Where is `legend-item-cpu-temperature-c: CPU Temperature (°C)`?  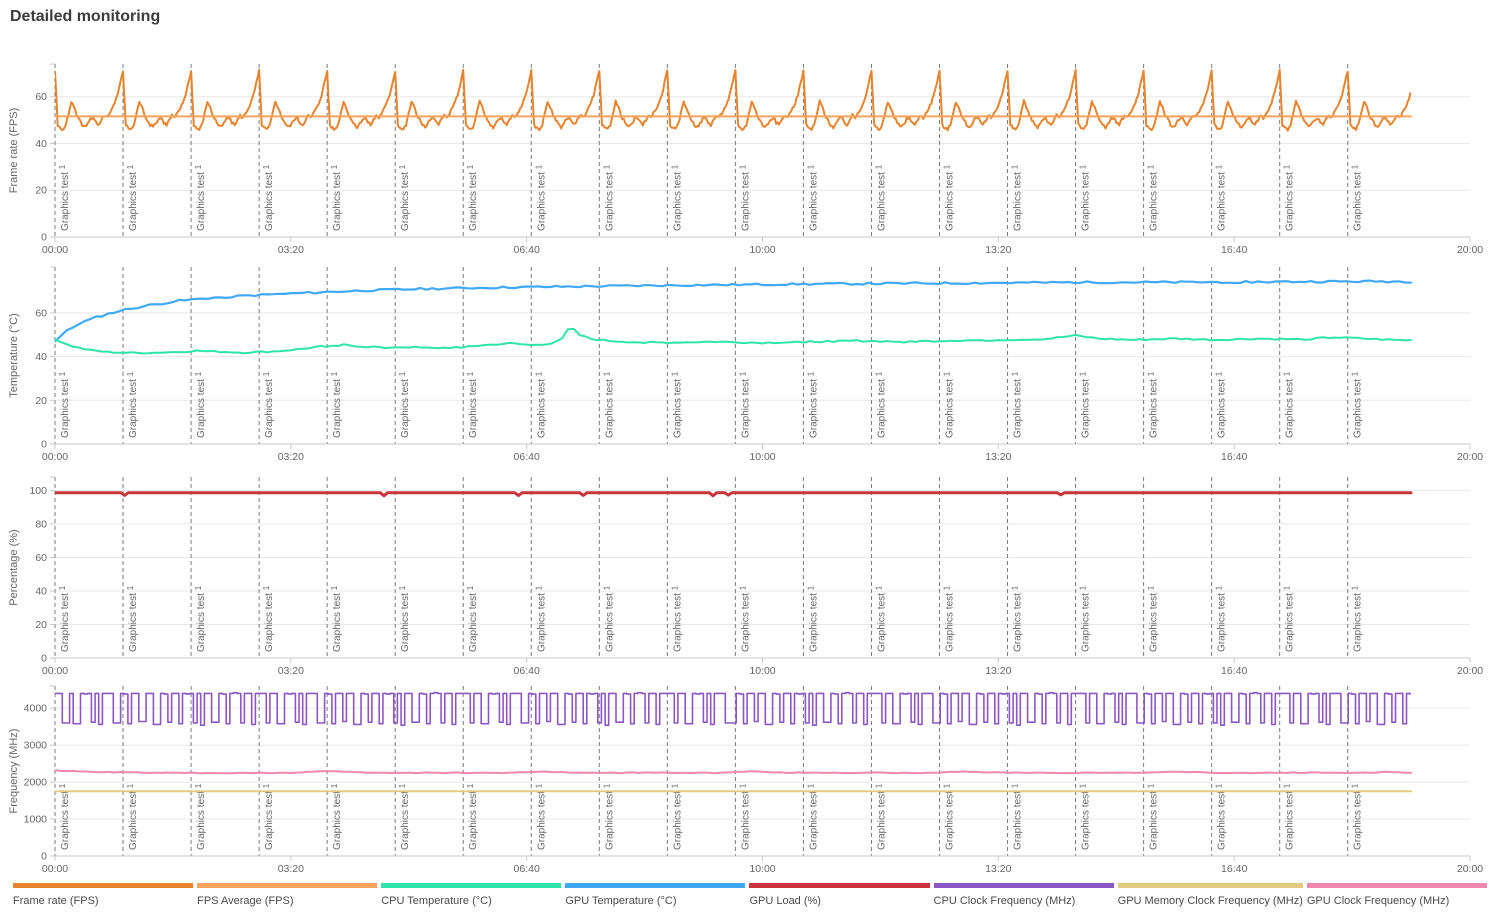
legend-item-cpu-temperature-c: CPU Temperature (°C) is located at coordinates (471, 895).